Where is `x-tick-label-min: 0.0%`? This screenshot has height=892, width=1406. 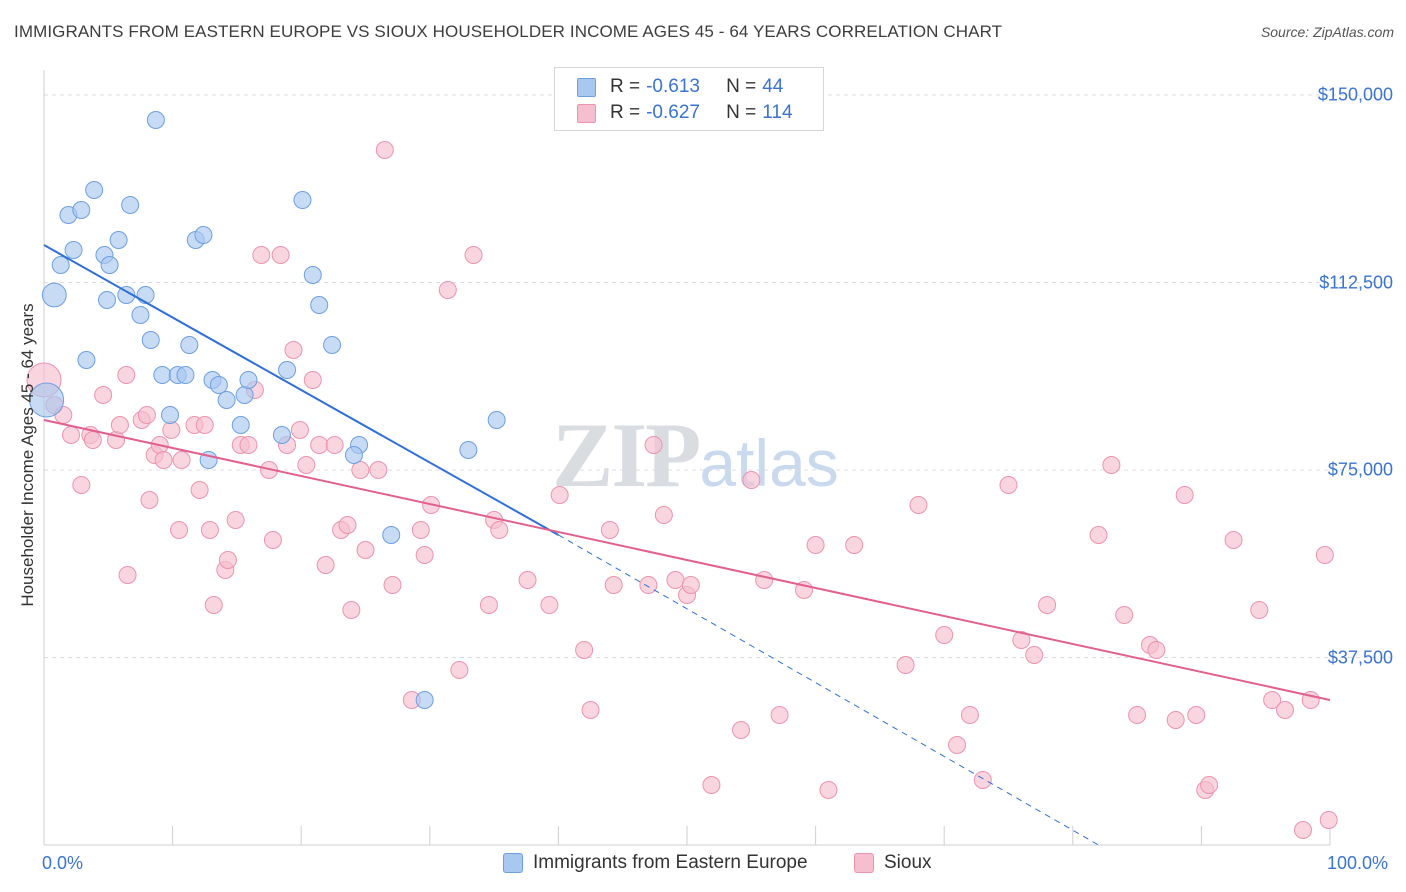 x-tick-label-min: 0.0% is located at coordinates (63, 863).